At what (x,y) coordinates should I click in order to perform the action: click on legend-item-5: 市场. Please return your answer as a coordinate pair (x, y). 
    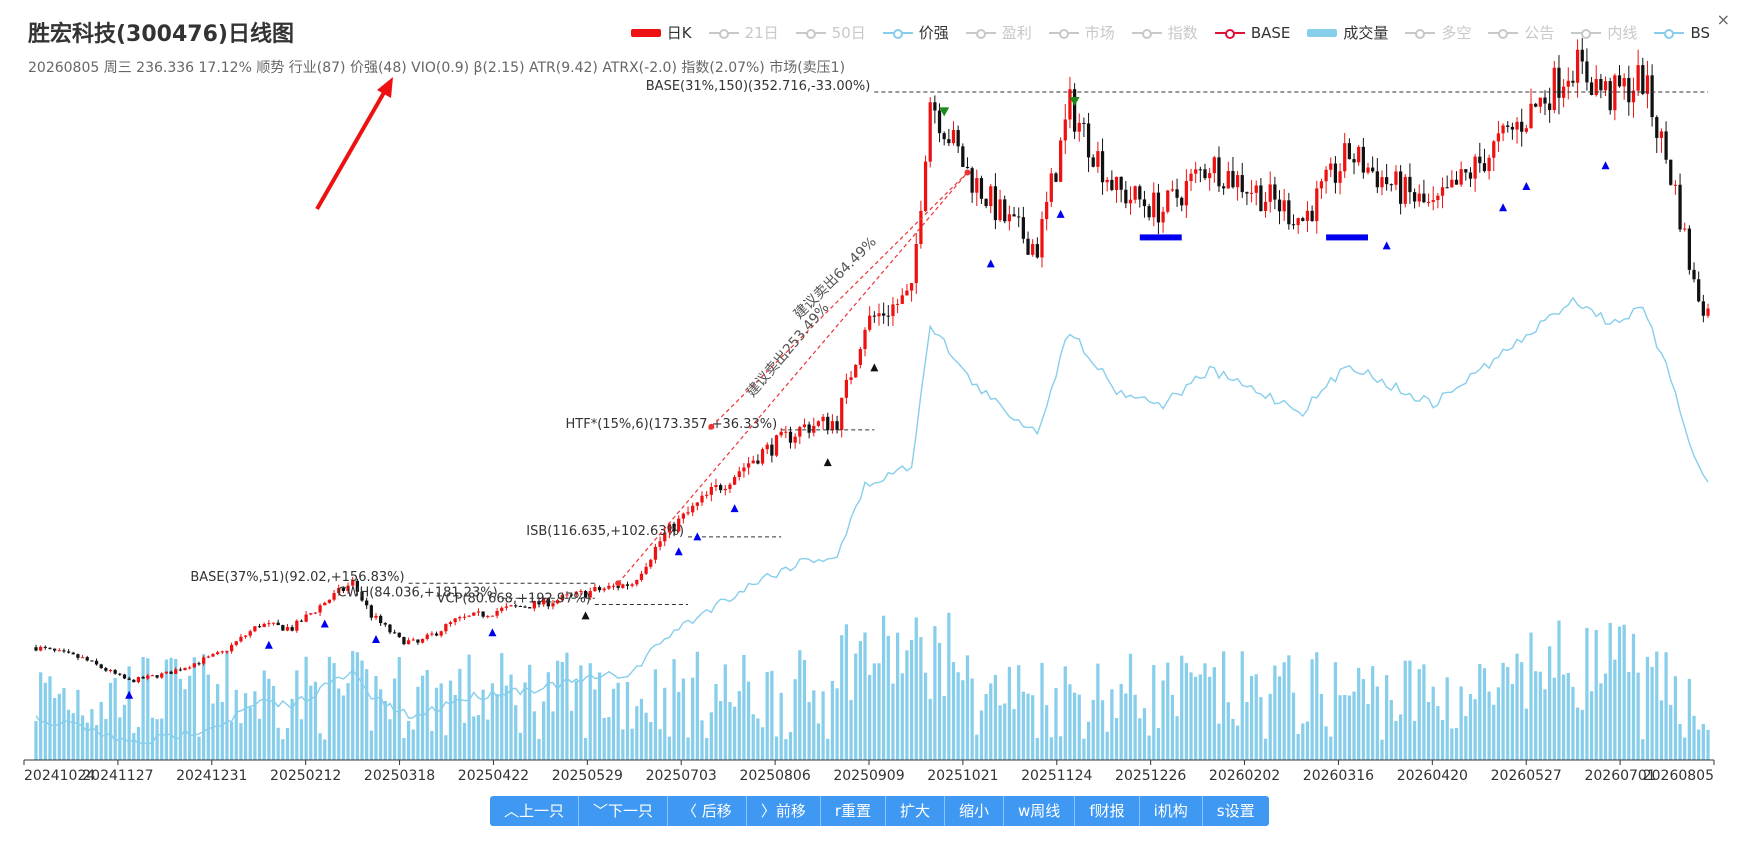
    Looking at the image, I should click on (1081, 32).